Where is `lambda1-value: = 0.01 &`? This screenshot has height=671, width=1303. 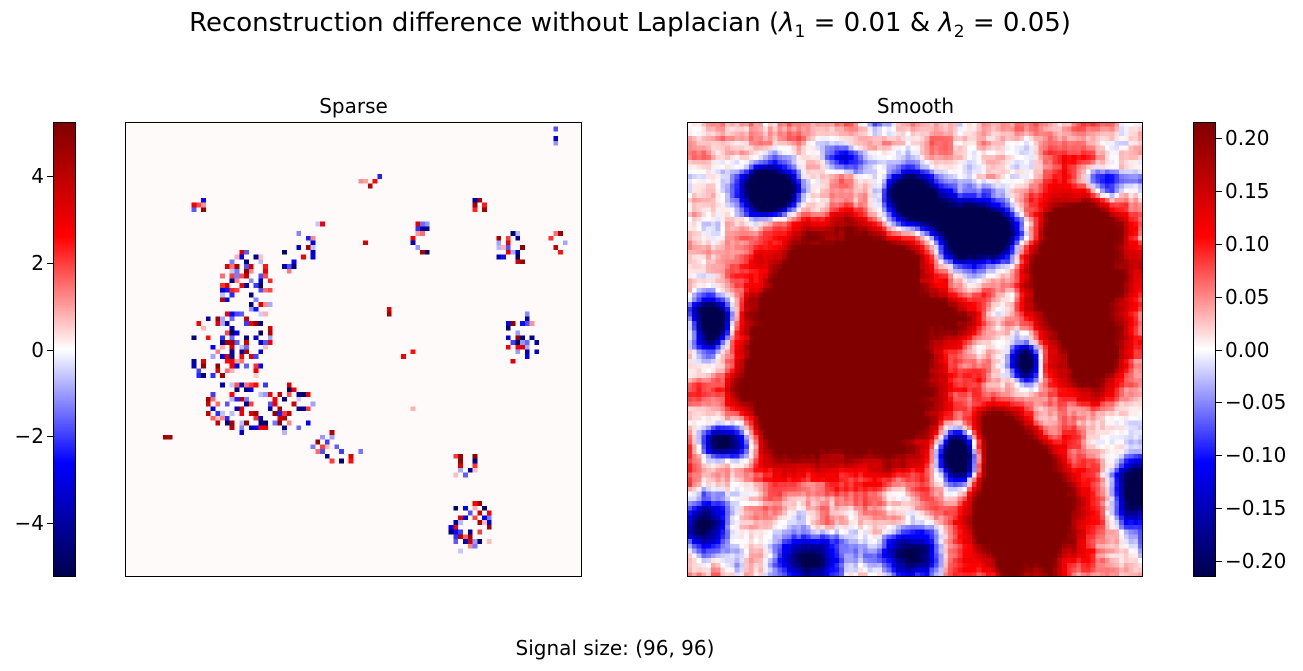
lambda1-value: = 0.01 & is located at coordinates (872, 23).